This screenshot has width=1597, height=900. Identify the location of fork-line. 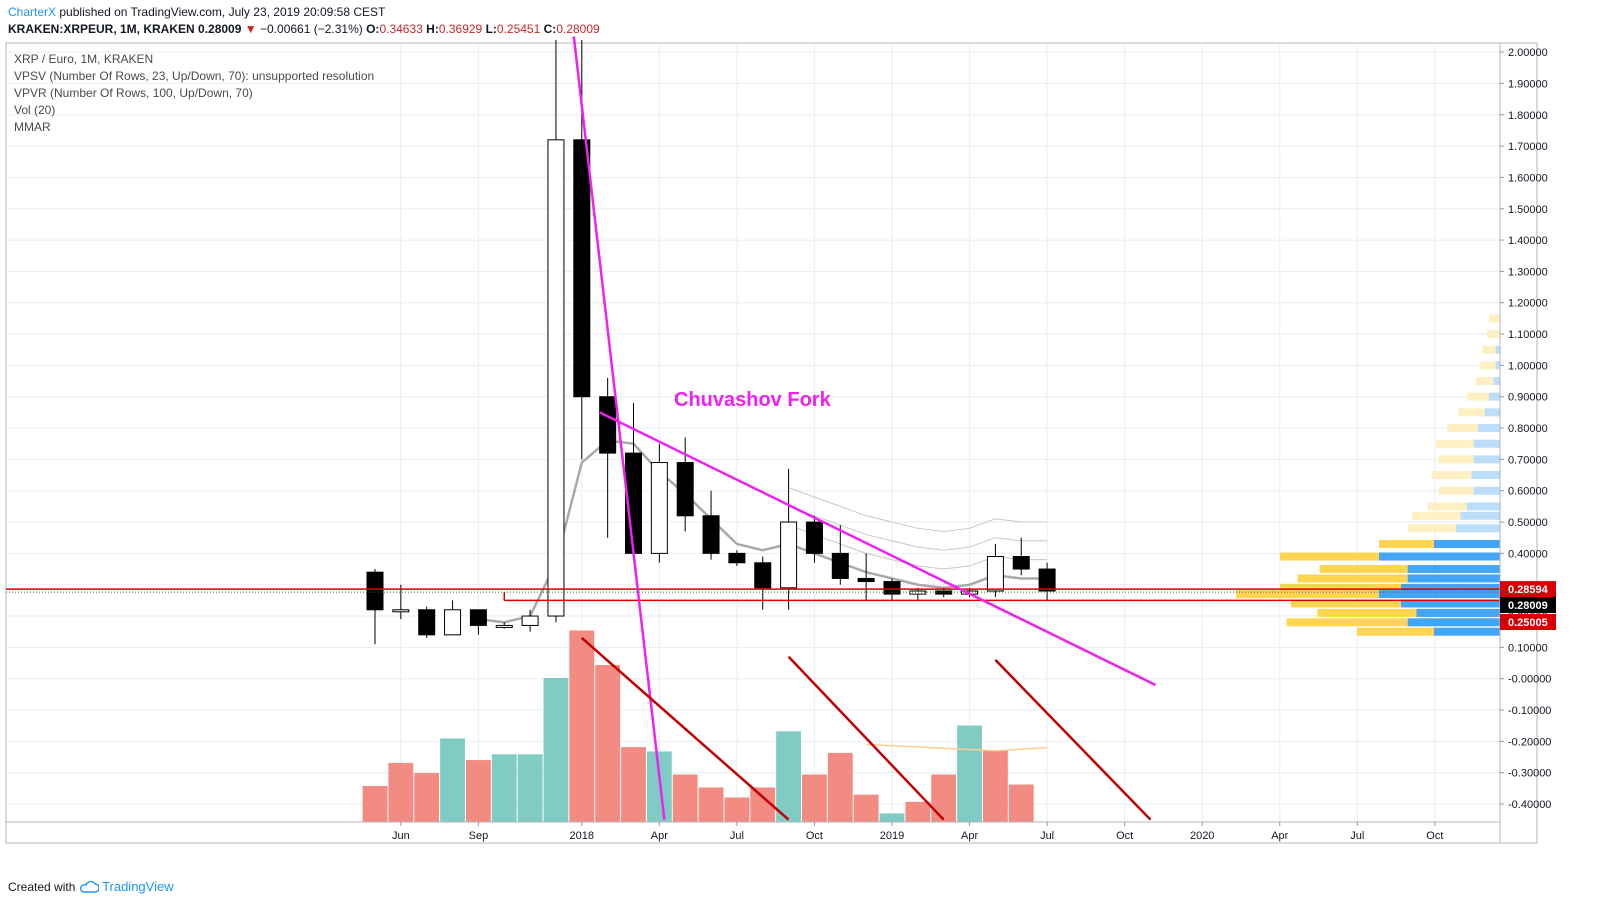
(878, 549).